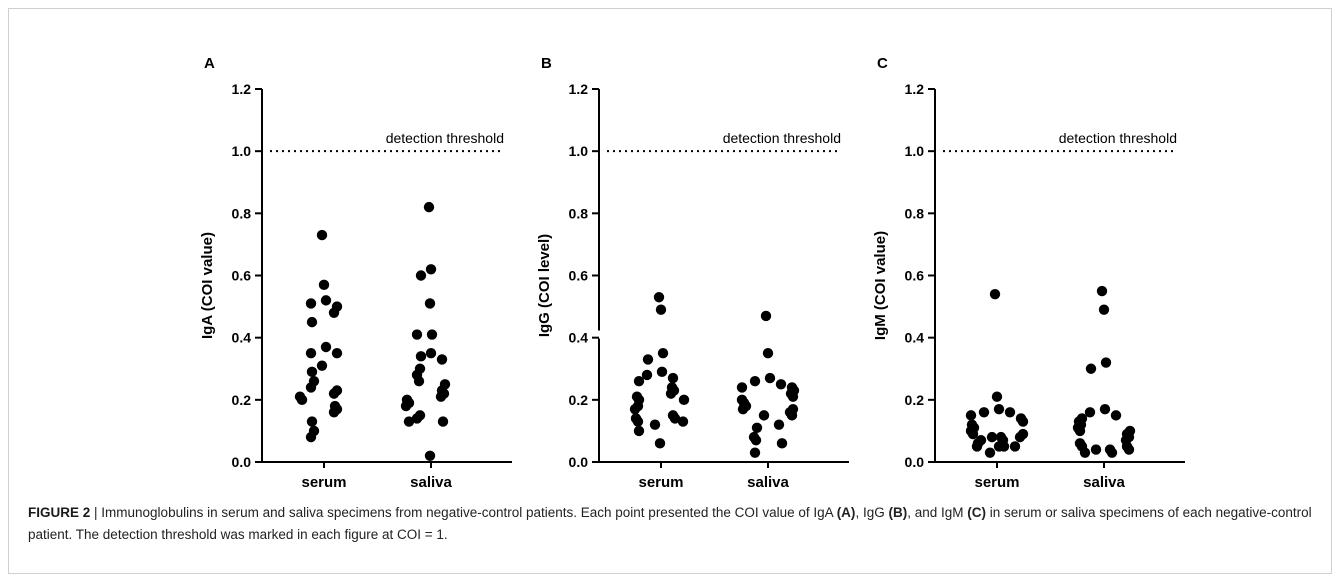 The width and height of the screenshot is (1342, 584). I want to click on caption-figure-label: FIGURE 2, so click(59, 512).